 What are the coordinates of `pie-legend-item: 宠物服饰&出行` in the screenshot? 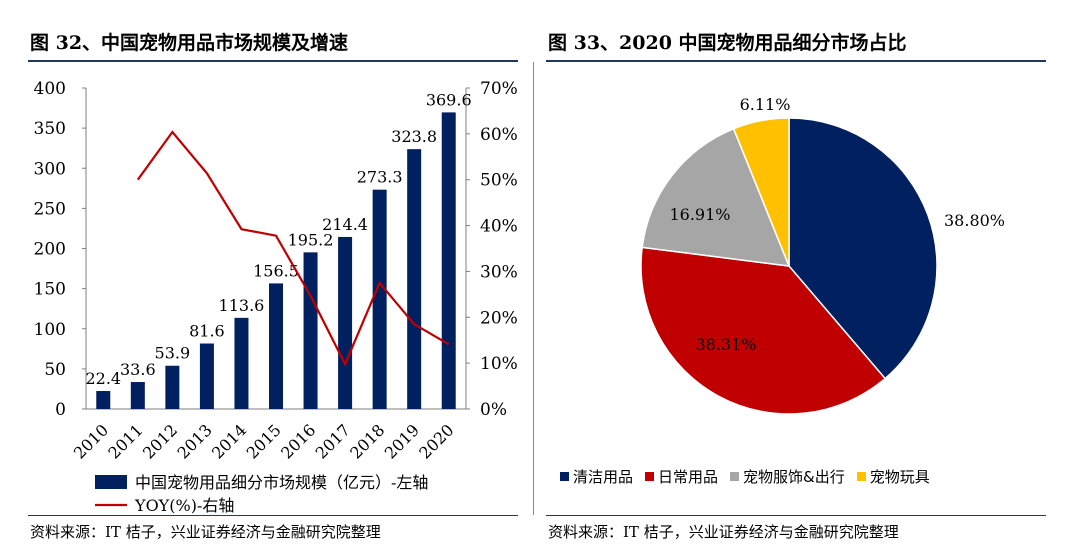 It's located at (787, 476).